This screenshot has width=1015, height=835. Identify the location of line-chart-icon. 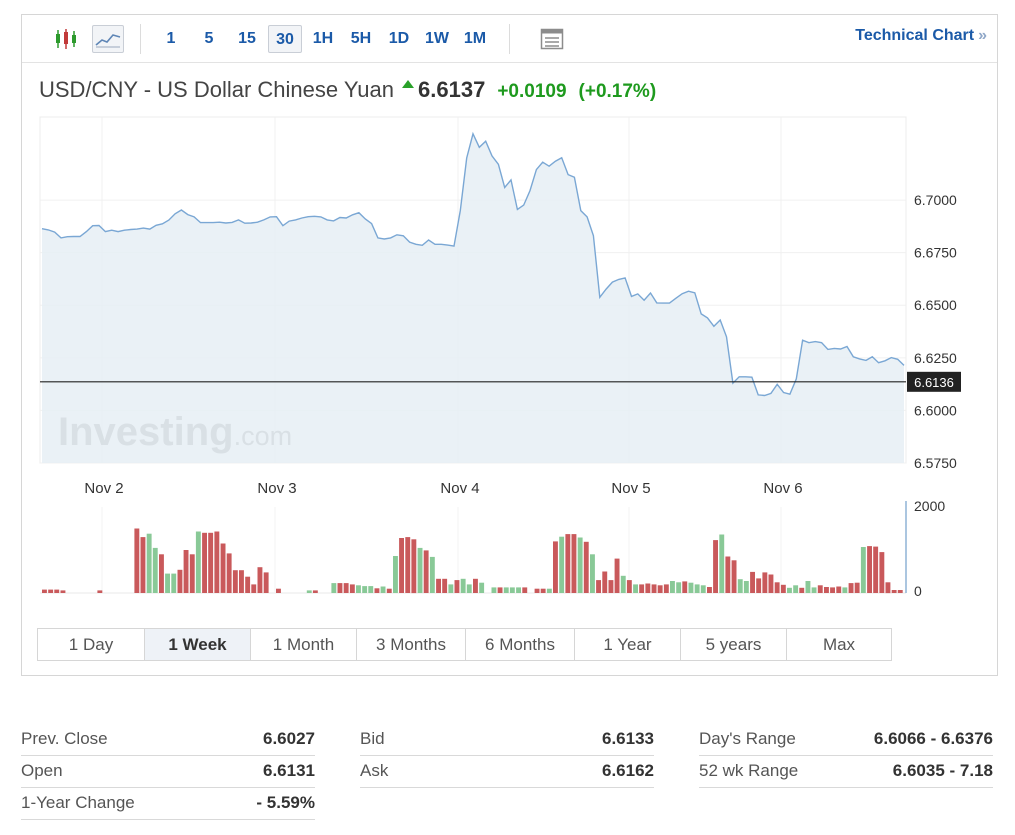
(108, 39).